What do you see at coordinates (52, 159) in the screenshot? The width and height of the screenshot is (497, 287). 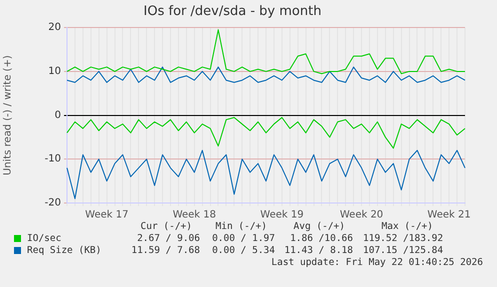 I see `y-tick-label: -10` at bounding box center [52, 159].